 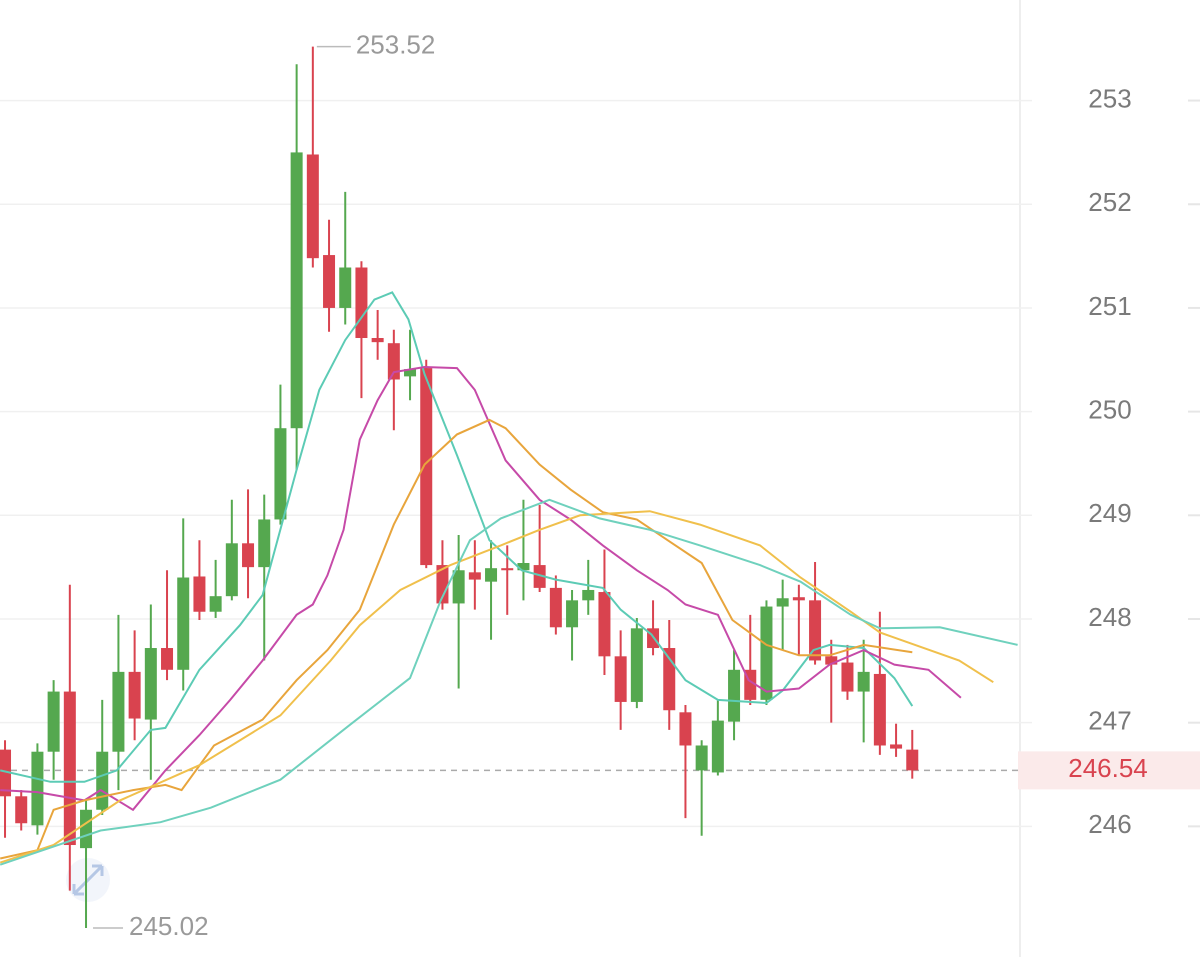 What do you see at coordinates (1109, 824) in the screenshot?
I see `y-tick-label: 246` at bounding box center [1109, 824].